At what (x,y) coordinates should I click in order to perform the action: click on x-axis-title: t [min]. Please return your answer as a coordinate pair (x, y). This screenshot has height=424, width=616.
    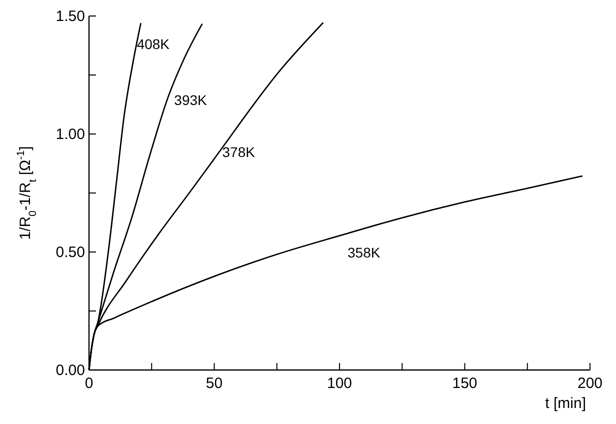
    Looking at the image, I should click on (565, 403).